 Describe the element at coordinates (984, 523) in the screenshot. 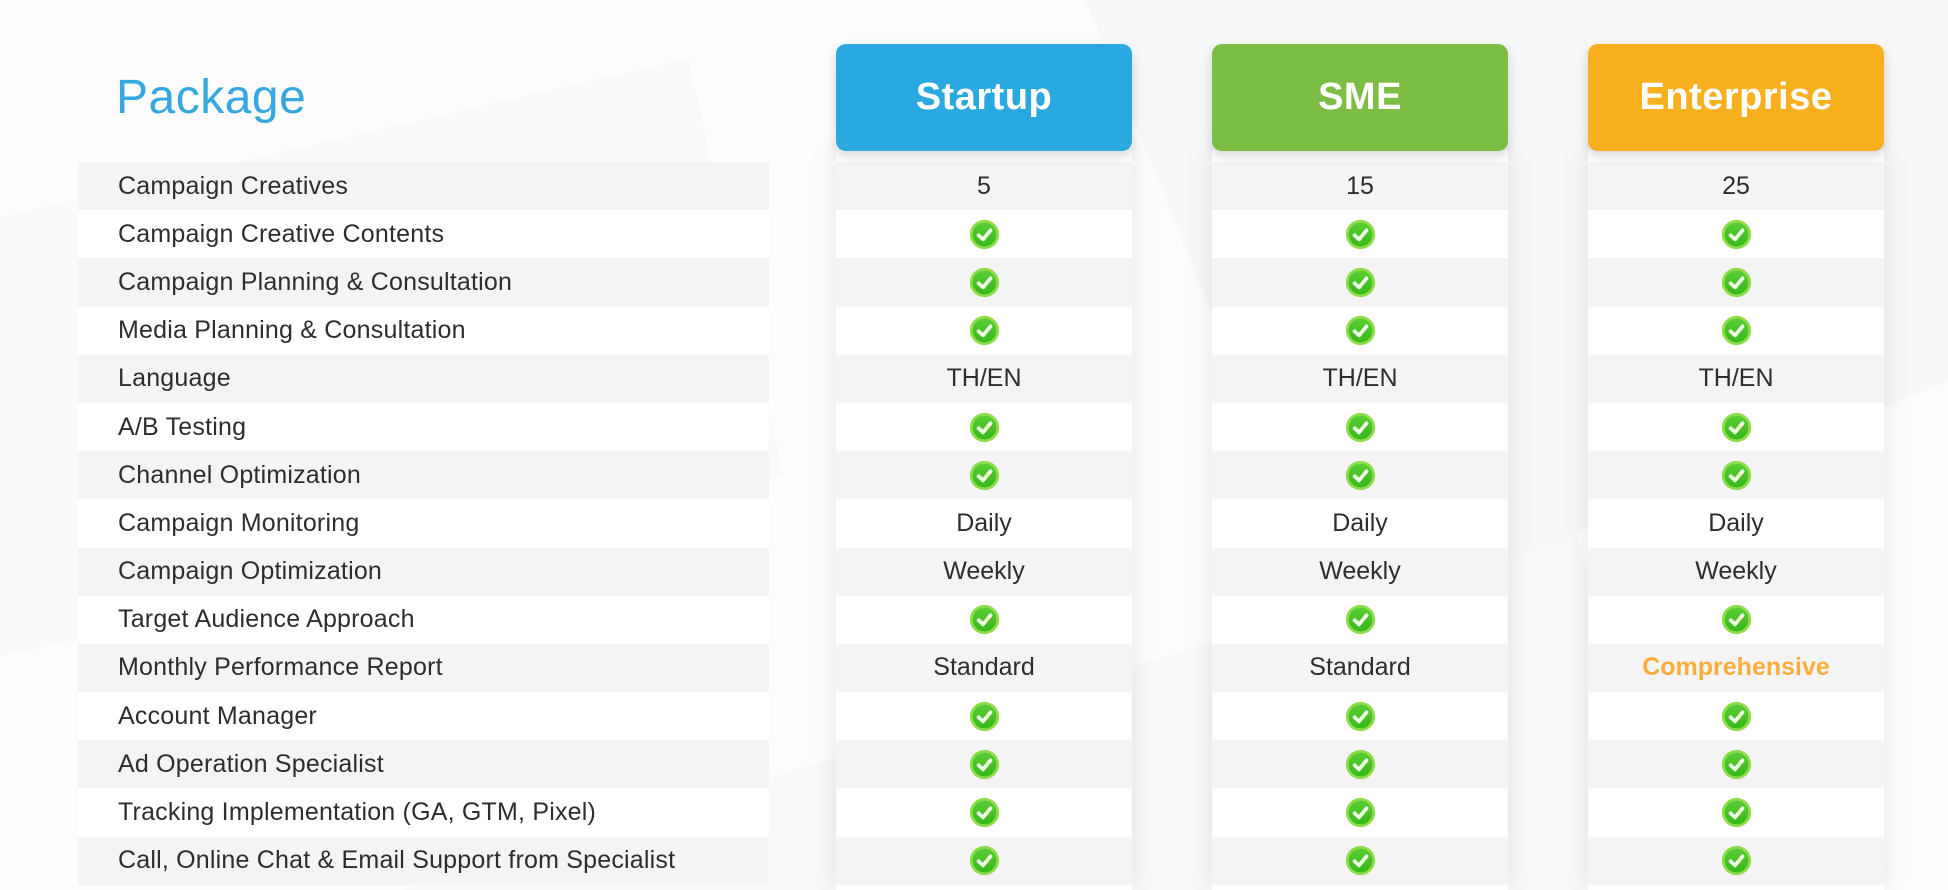

I see `value-cell-startup: Daily` at that location.